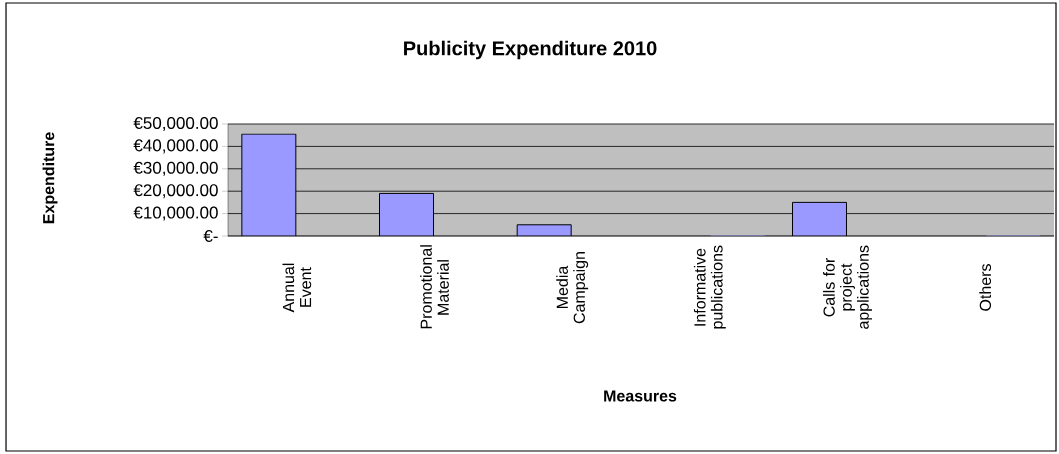 This screenshot has width=1059, height=454. Describe the element at coordinates (985, 287) in the screenshot. I see `x-tick-label: Others` at that location.